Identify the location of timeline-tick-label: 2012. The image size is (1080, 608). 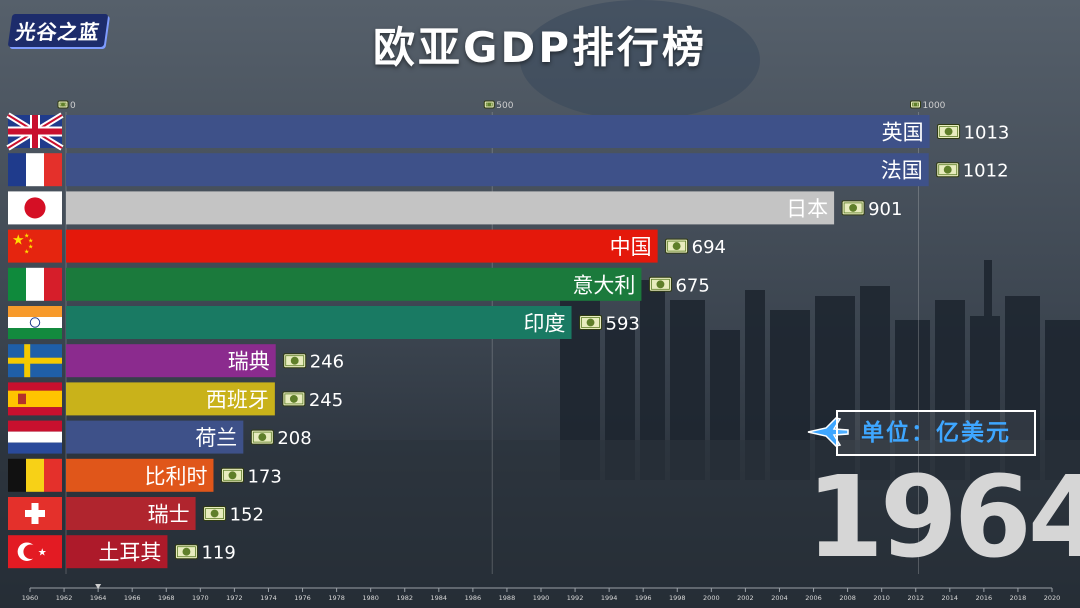
(915, 598).